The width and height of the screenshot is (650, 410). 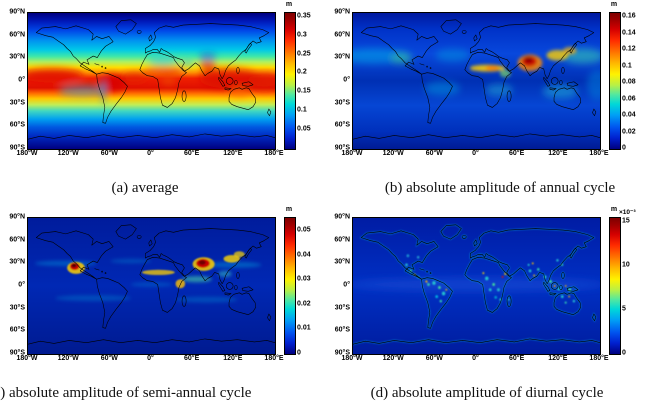 I want to click on colorbar-tick-label: 0.03, so click(x=304, y=279).